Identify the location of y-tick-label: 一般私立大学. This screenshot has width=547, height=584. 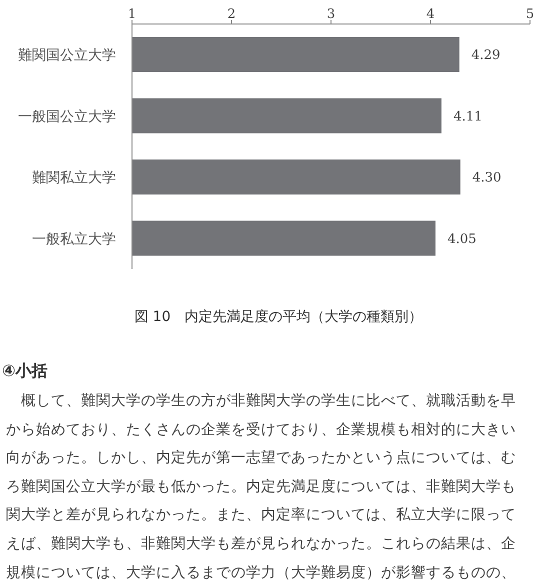
(74, 239).